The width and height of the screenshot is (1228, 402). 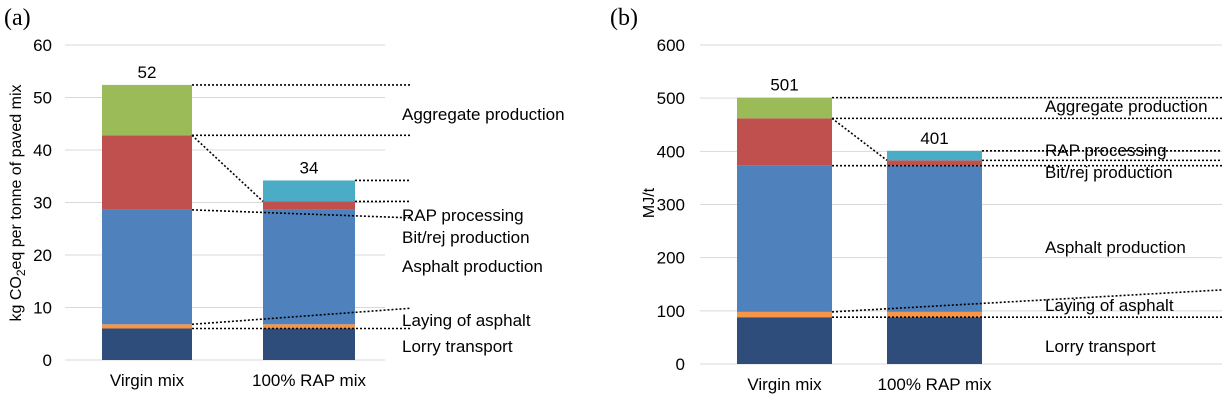 I want to click on panel-label-a: (a), so click(x=17, y=18).